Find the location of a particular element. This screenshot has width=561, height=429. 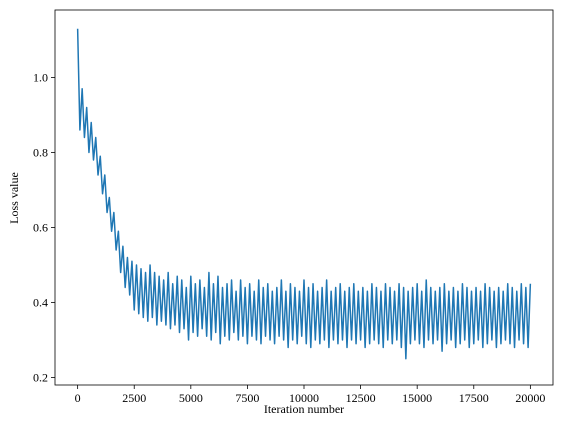

y-tick-label: 0.4 is located at coordinates (40, 303).